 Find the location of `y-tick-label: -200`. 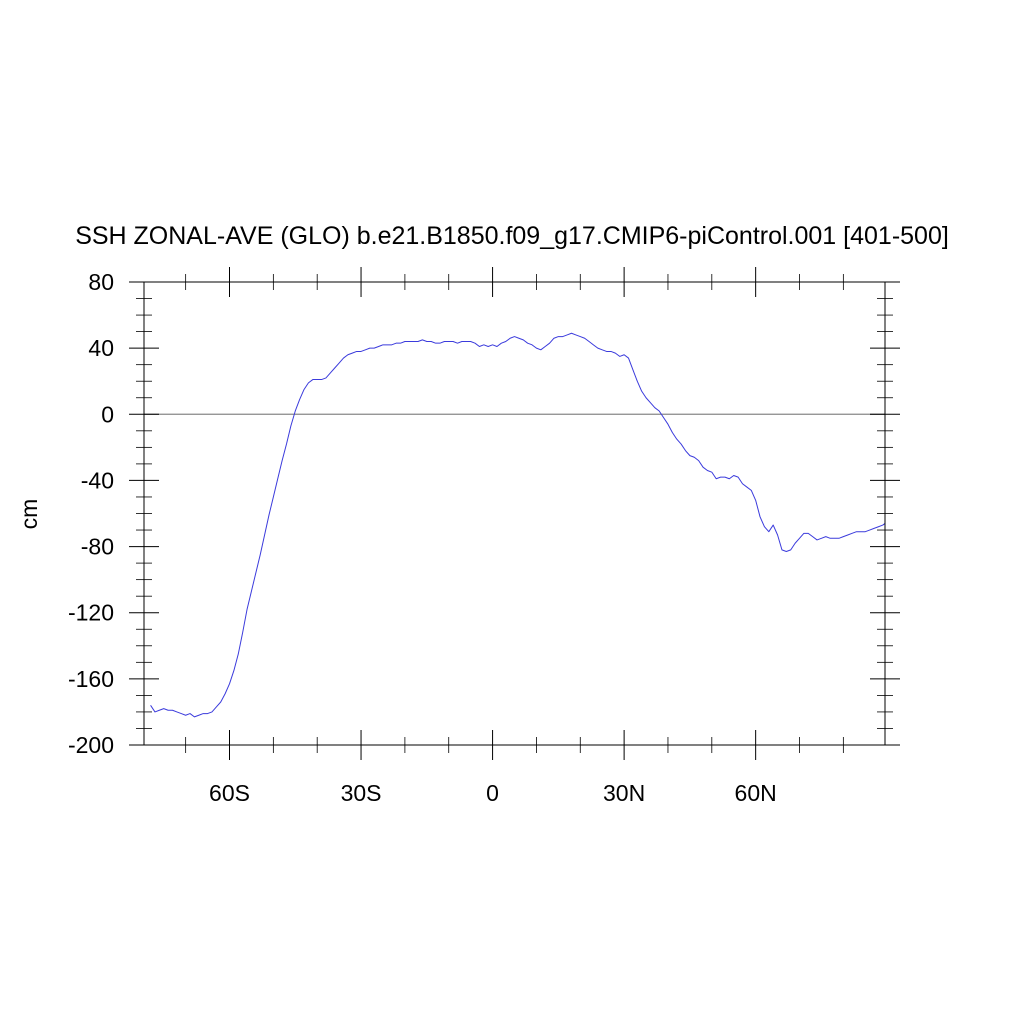

y-tick-label: -200 is located at coordinates (91, 745).